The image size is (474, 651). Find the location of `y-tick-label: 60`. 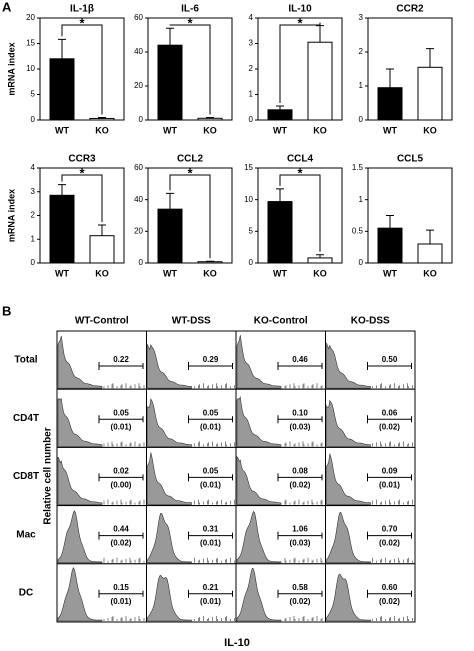

y-tick-label: 60 is located at coordinates (138, 17).